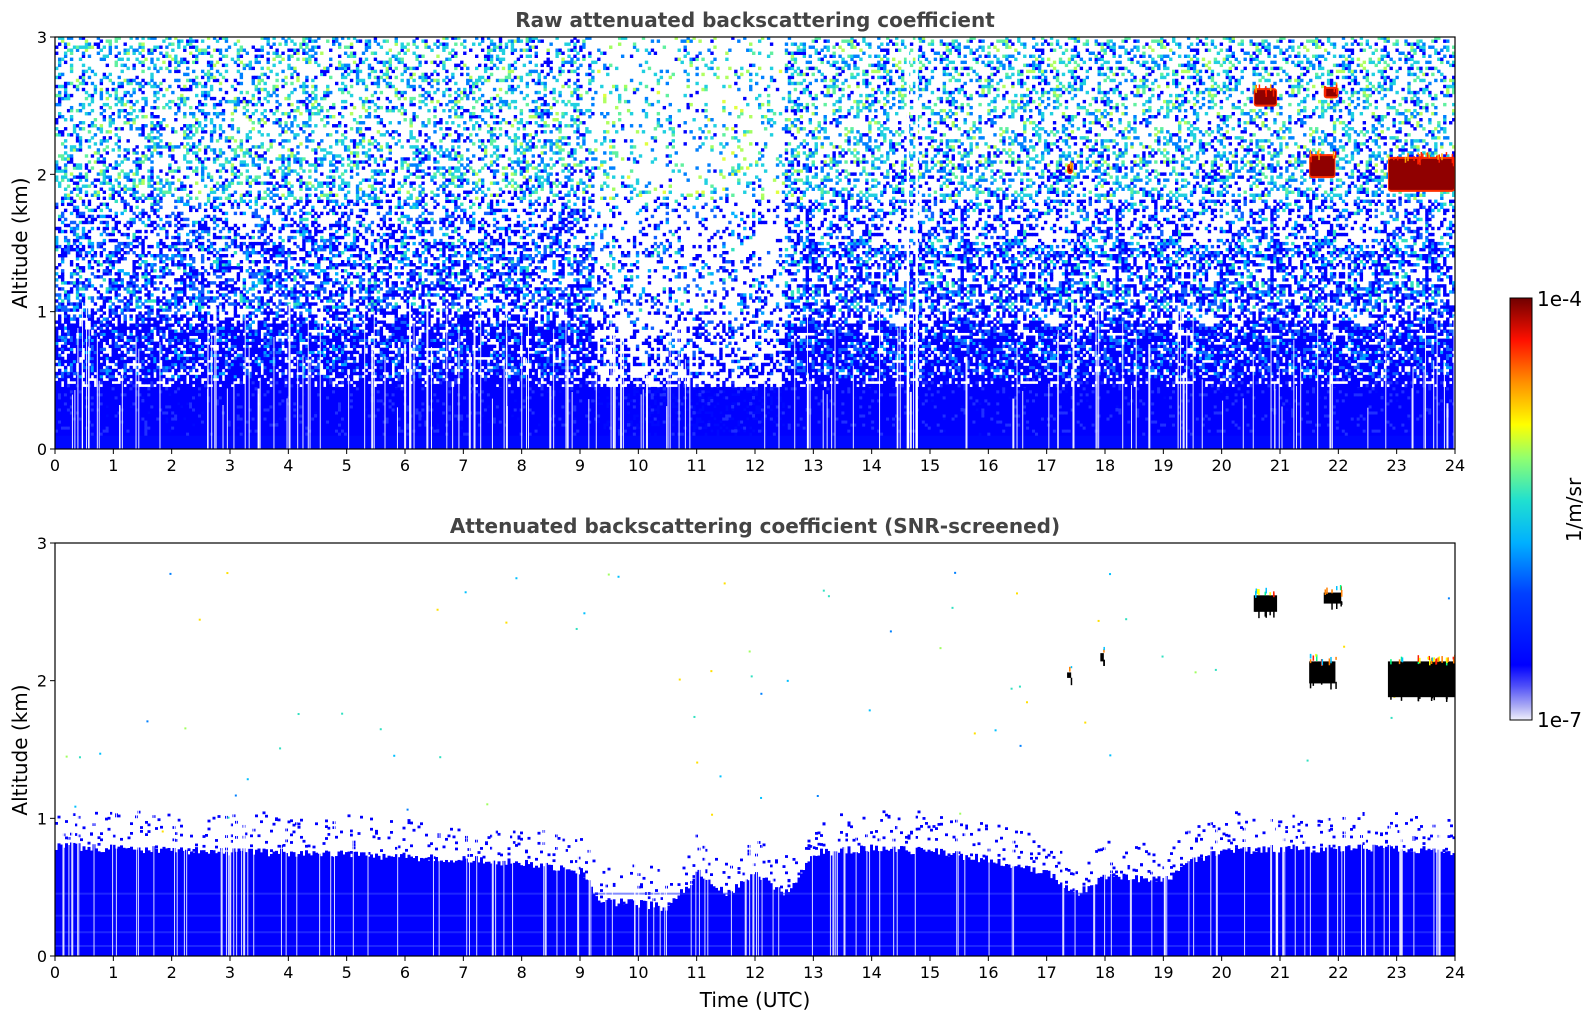 Image resolution: width=1595 pixels, height=1020 pixels. I want to click on top-xtick-label: 9, so click(580, 465).